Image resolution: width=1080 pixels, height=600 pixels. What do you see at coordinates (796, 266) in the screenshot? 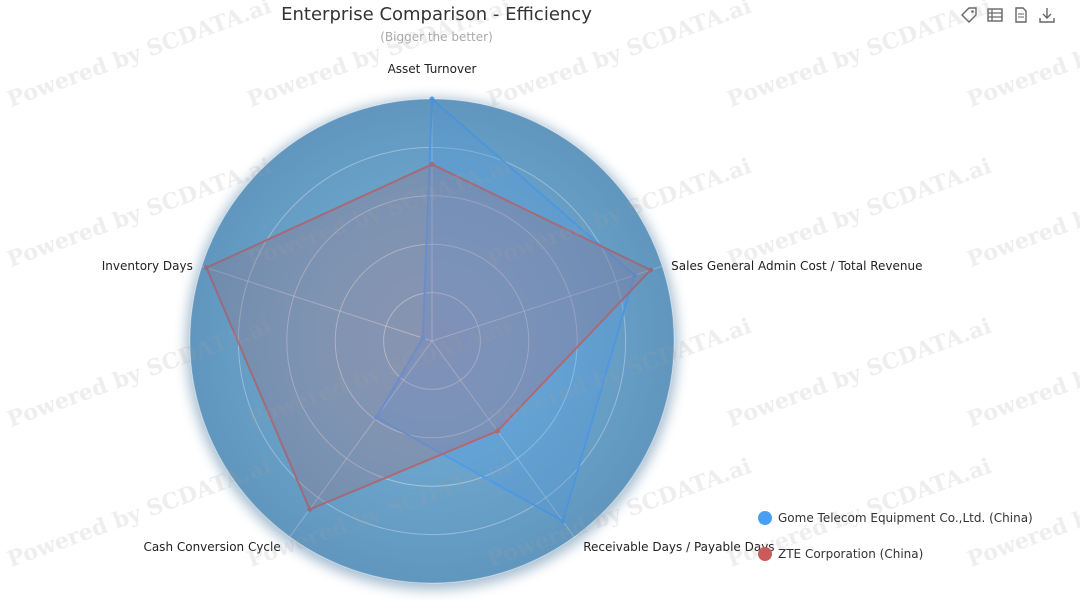
I see `axis-label-1: Sales General Admin Cost / Total Revenue` at bounding box center [796, 266].